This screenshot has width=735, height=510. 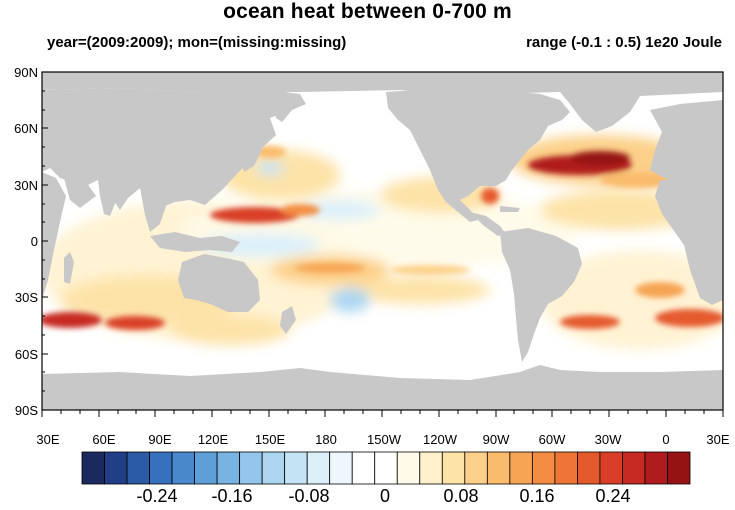 What do you see at coordinates (382, 84) in the screenshot?
I see `arctic-land` at bounding box center [382, 84].